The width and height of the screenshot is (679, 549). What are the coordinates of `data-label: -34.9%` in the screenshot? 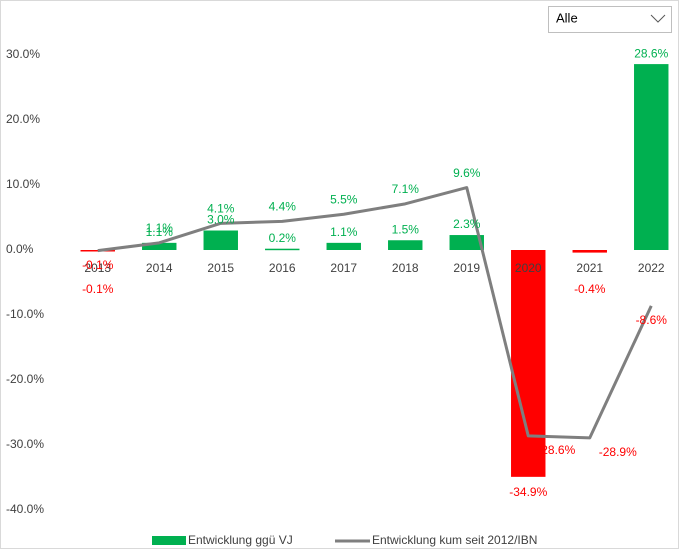 It's located at (528, 492).